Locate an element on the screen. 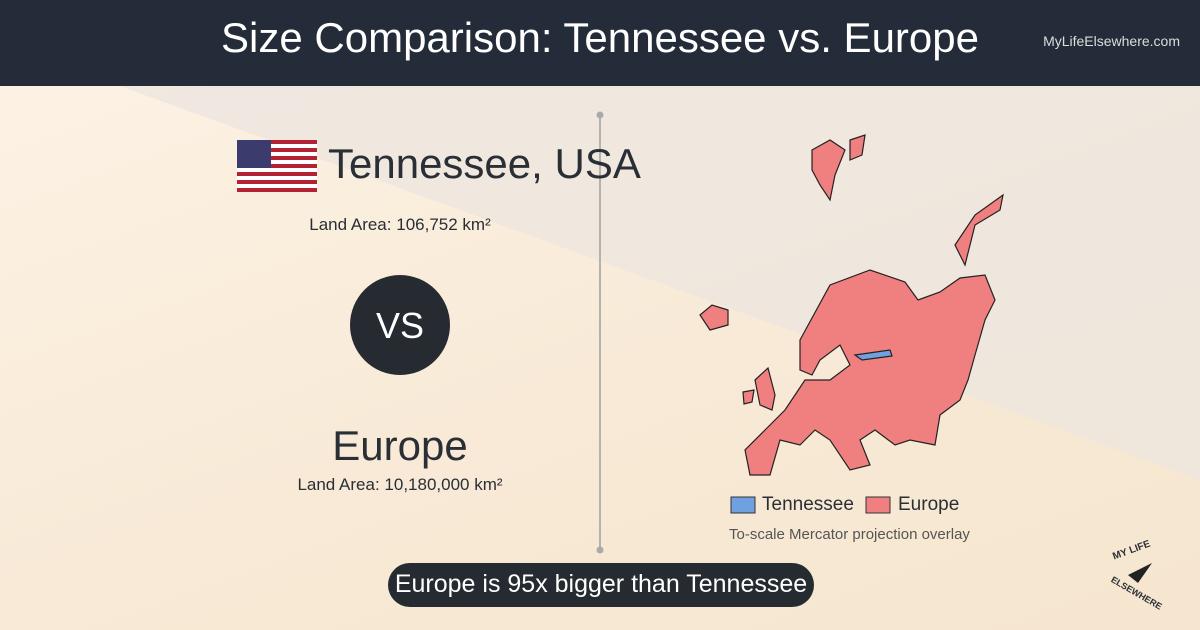 The height and width of the screenshot is (630, 1200). place-name: Europe is located at coordinates (400, 445).